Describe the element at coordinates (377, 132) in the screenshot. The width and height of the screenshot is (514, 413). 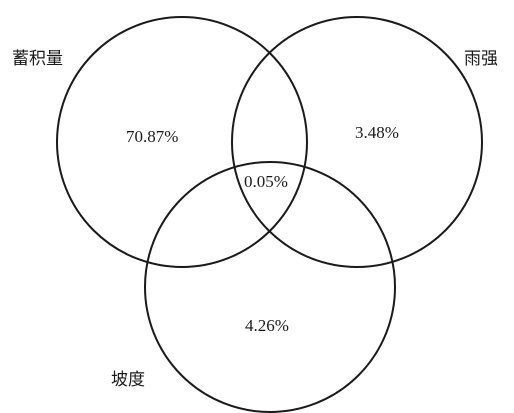
I see `rain-intensity-only-value: 3.48%` at that location.